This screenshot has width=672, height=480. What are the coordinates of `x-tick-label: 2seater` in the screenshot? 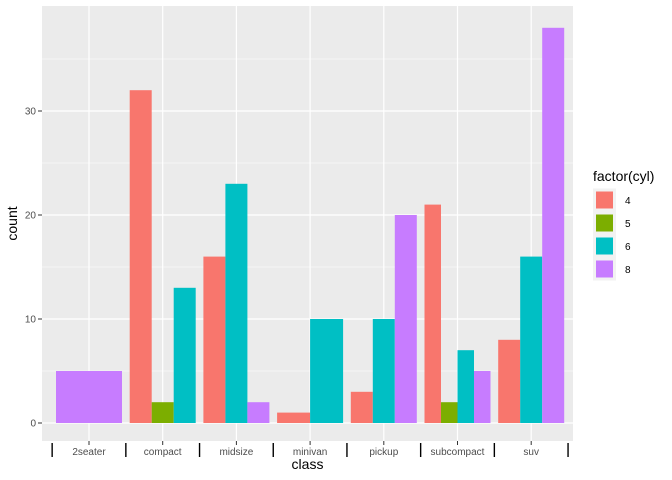 It's located at (89, 452).